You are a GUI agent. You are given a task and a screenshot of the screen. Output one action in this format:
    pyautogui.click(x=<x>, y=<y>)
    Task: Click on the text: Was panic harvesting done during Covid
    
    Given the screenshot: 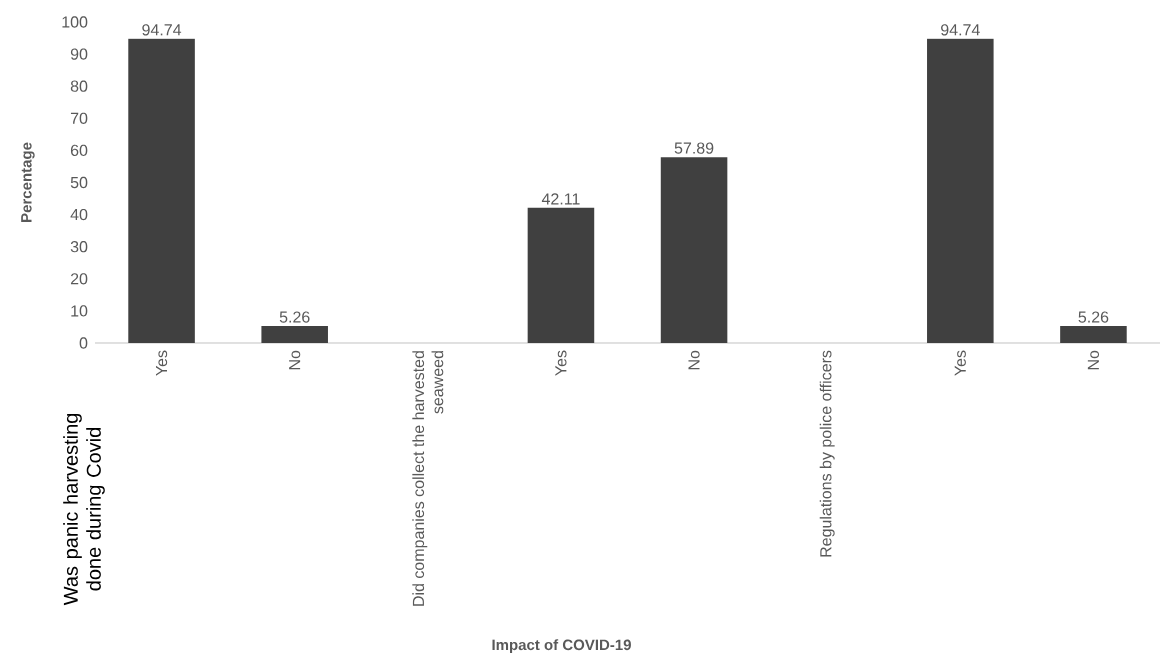 What is the action you would take?
    pyautogui.click(x=84, y=509)
    